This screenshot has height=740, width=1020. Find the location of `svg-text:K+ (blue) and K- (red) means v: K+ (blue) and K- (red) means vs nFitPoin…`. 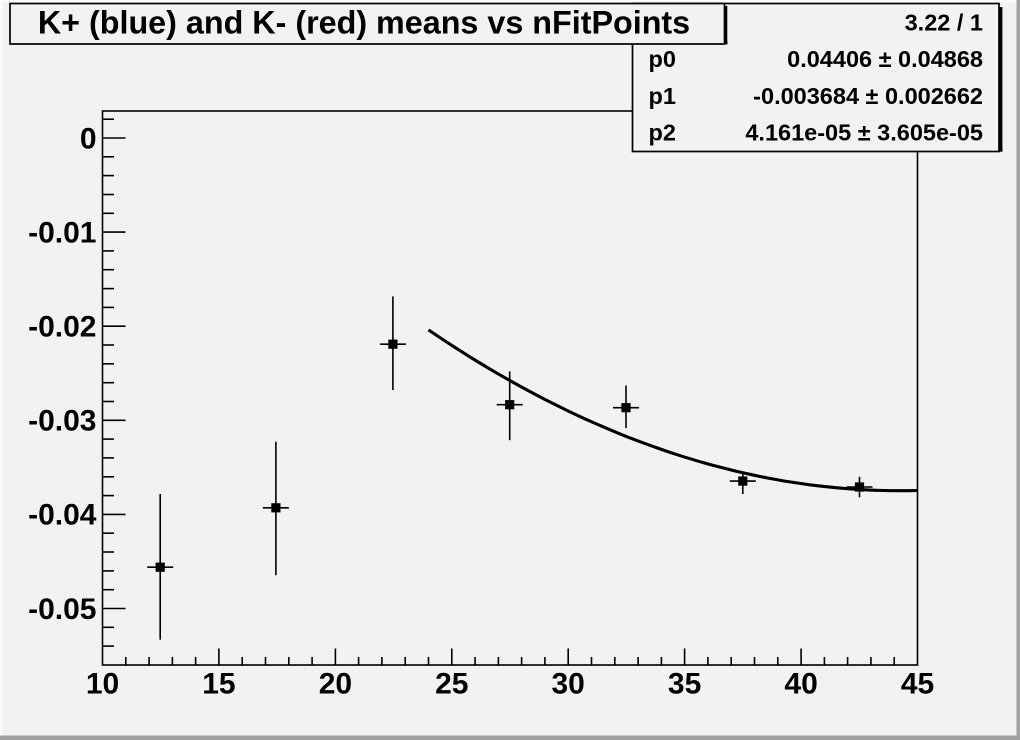

svg-text:K+ (blue) and K- (red) means v: K+ (blue) and K- (red) means vs nFitPoin… is located at coordinates (364, 23).